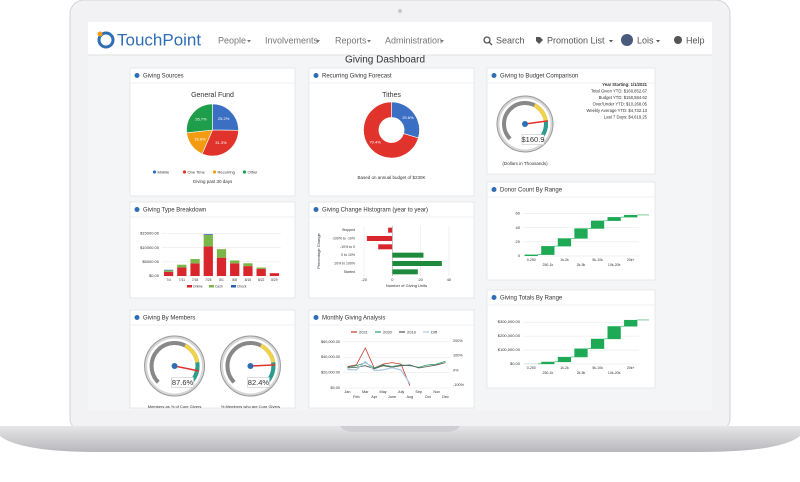 The image size is (800, 482). What do you see at coordinates (274, 280) in the screenshot?
I see `x-tick-label: 8/29` at bounding box center [274, 280].